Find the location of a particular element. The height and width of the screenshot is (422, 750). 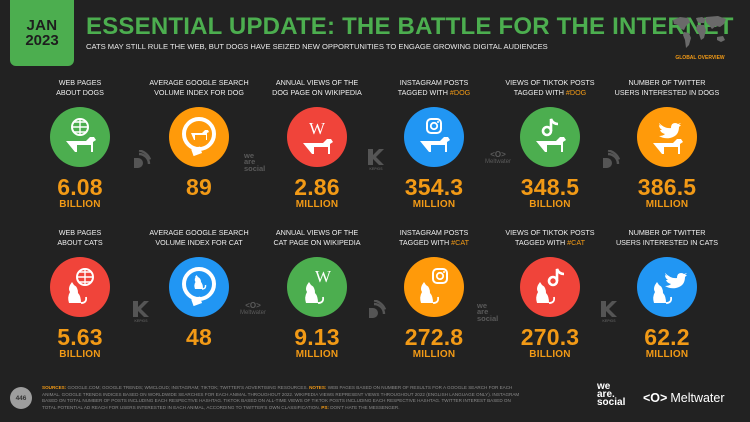

stat-value: 272.8 is located at coordinates (434, 337).